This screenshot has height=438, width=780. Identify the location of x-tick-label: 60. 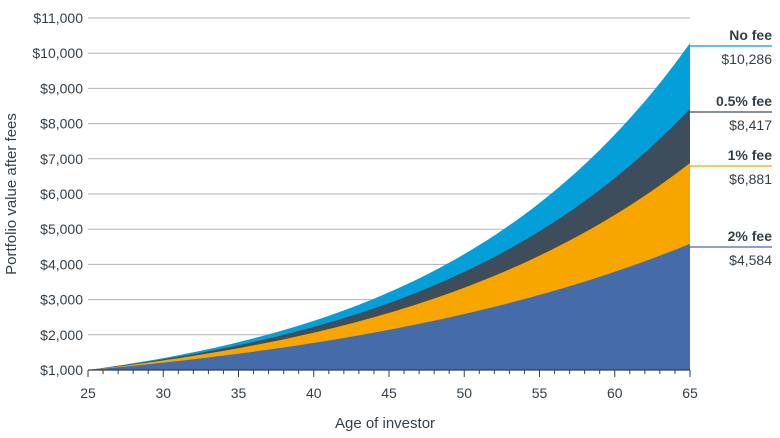
(615, 393).